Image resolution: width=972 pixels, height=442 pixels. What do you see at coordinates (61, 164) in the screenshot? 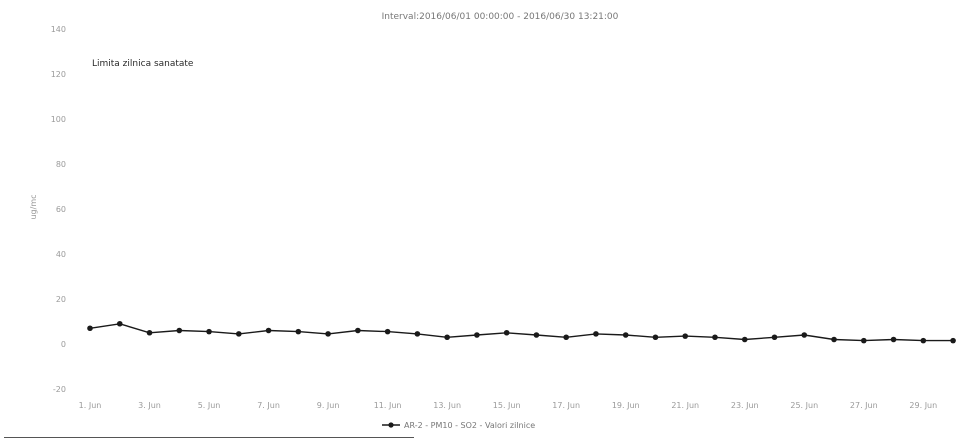
I see `y-tick-label: 80` at bounding box center [61, 164].